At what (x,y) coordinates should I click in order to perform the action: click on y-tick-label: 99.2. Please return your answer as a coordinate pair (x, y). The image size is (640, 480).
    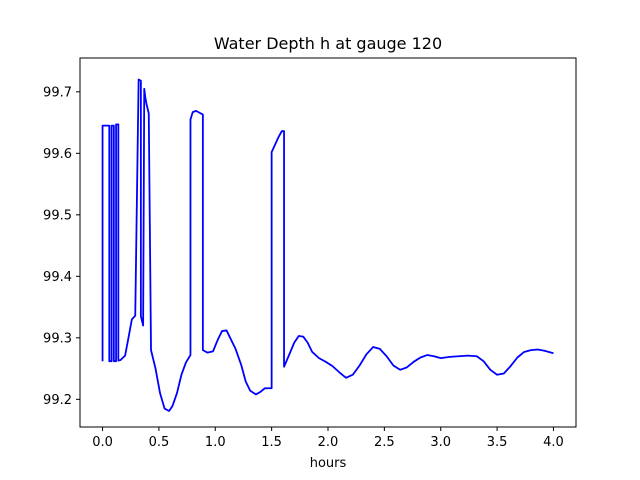
    Looking at the image, I should click on (57, 400).